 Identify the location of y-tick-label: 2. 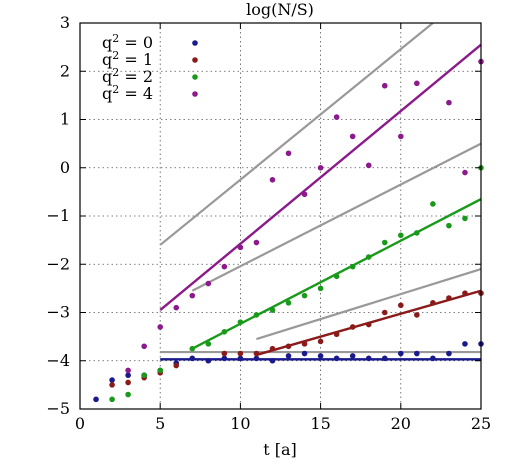
(65, 70).